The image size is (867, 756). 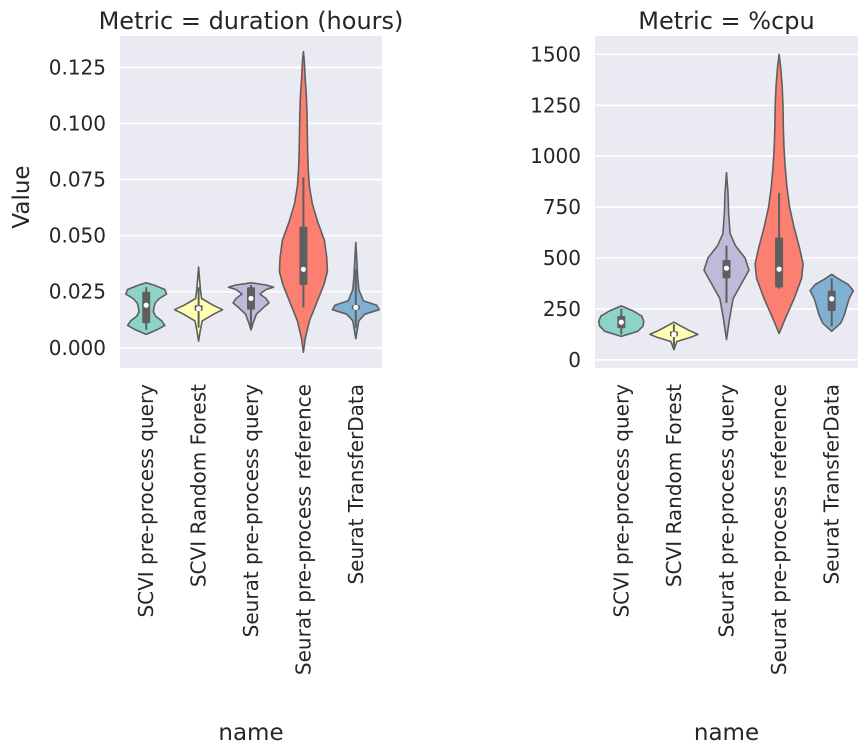 I want to click on y-tick-label: 1000, so click(x=555, y=156).